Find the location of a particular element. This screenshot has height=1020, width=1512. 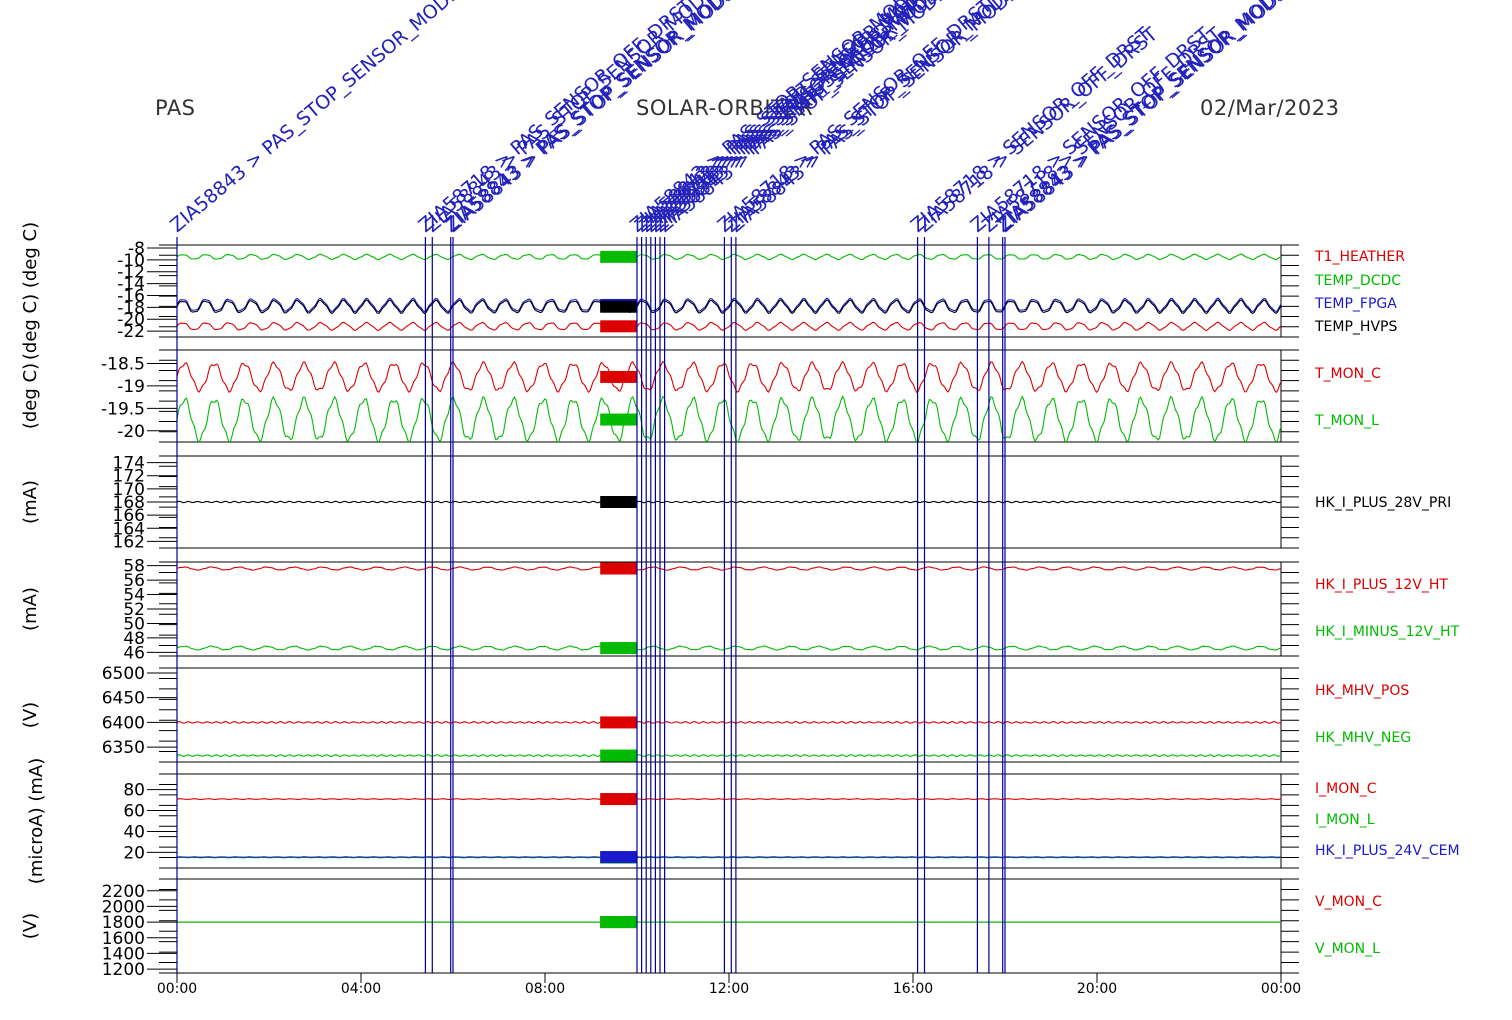

y-tick-label: 40 is located at coordinates (134, 832).